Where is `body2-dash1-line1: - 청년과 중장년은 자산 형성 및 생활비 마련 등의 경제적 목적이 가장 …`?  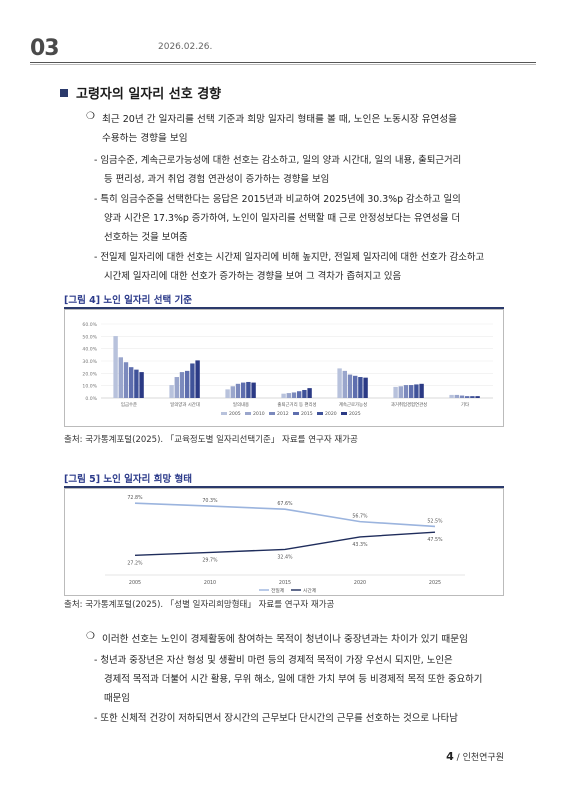
body2-dash1-line1: - 청년과 중장년은 자산 형성 및 생활비 마련 등의 경제적 목적이 가장 … is located at coordinates (273, 660).